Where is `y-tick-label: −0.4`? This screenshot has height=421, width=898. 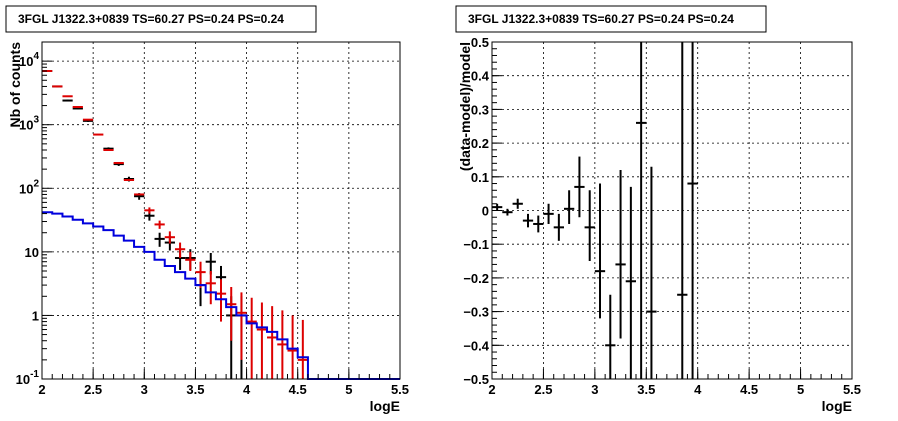
y-tick-label: −0.4 is located at coordinates (476, 345).